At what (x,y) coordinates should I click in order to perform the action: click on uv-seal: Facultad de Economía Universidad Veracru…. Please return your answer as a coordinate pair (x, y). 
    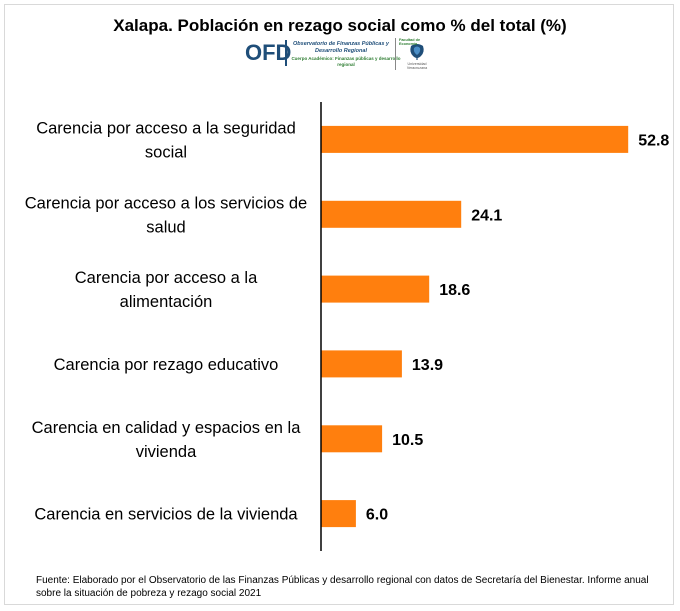
    Looking at the image, I should click on (417, 55).